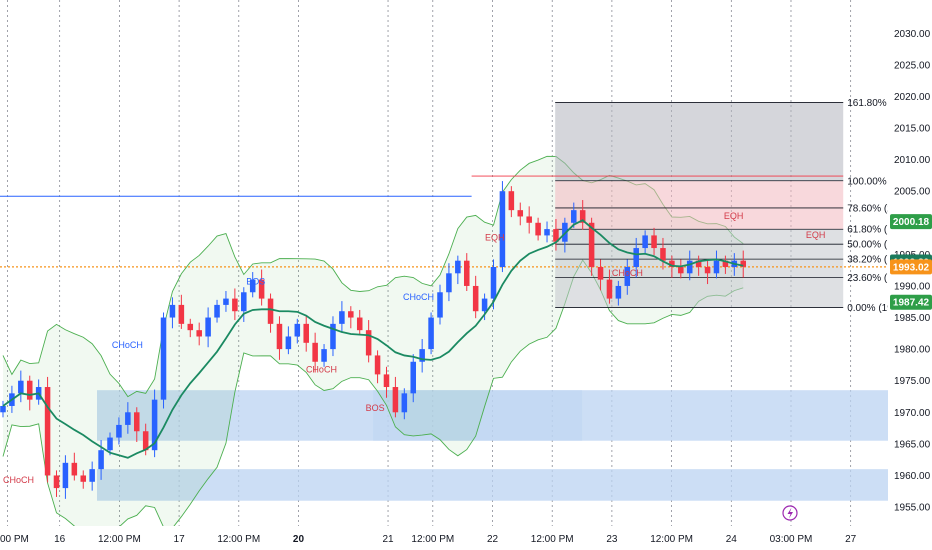 The image size is (932, 550). Describe the element at coordinates (492, 485) in the screenshot. I see `demand-zone-lower` at that location.